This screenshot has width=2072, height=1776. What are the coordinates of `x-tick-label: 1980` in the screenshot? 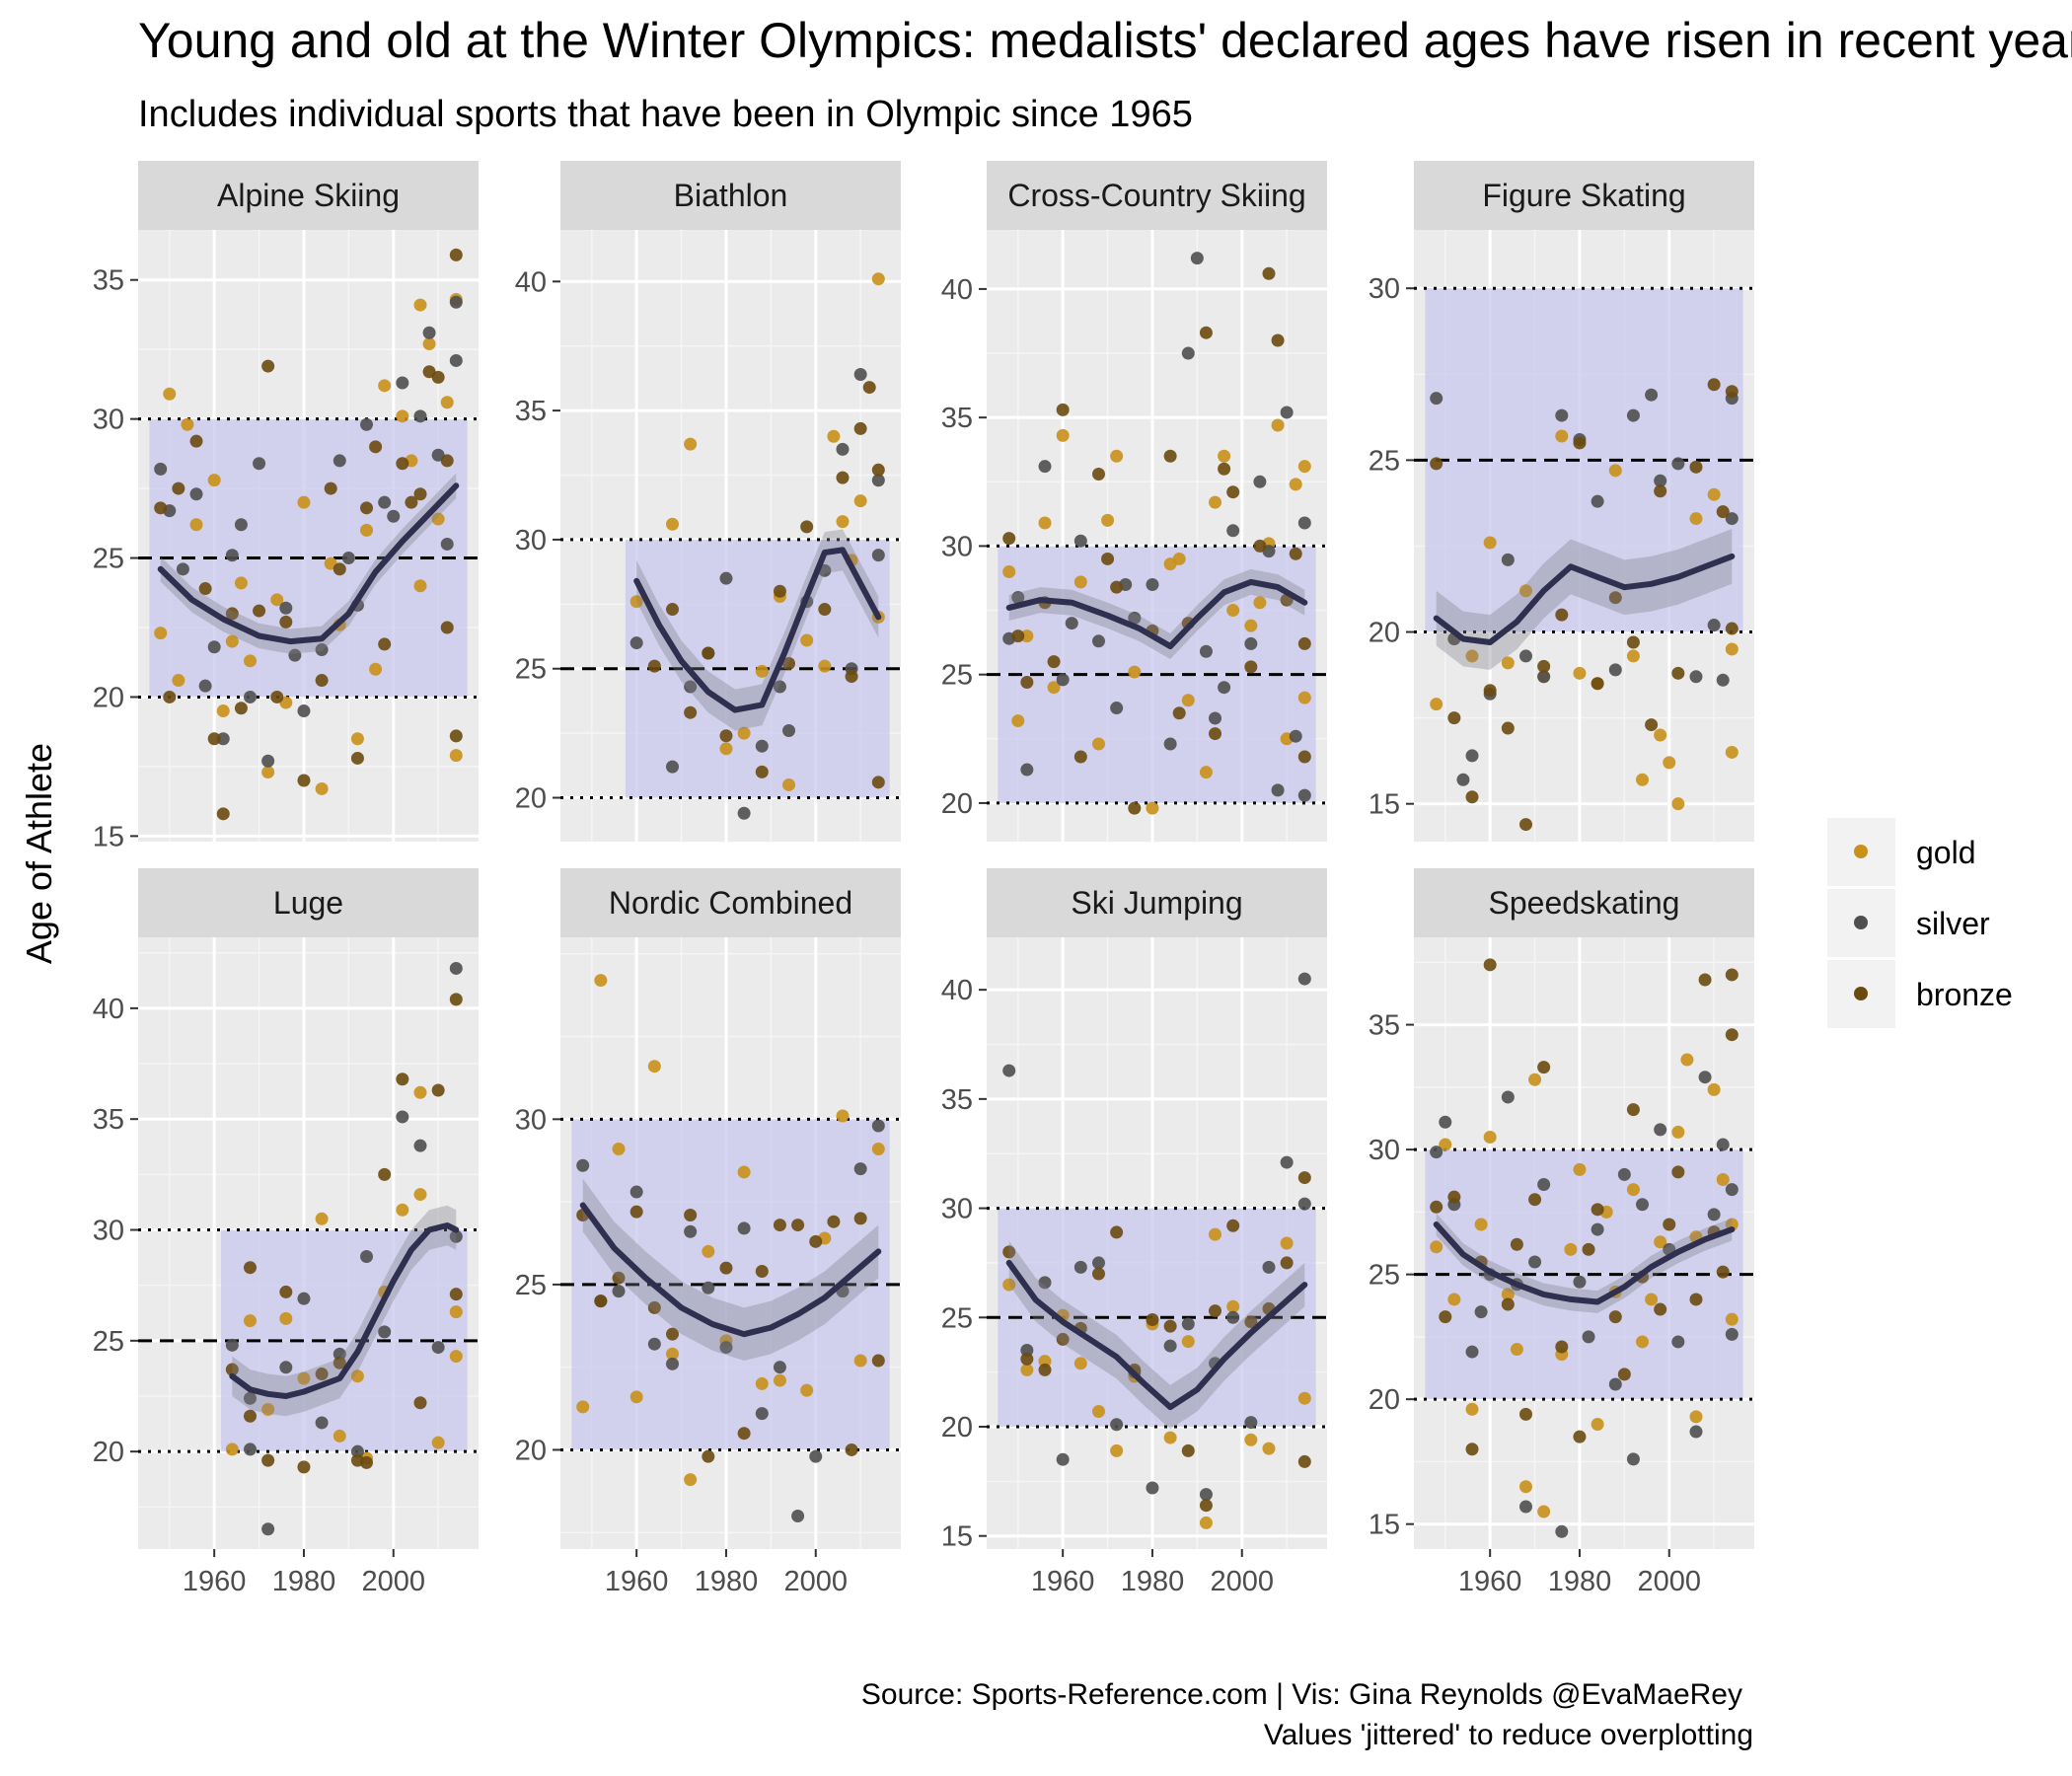 It's located at (1580, 1581).